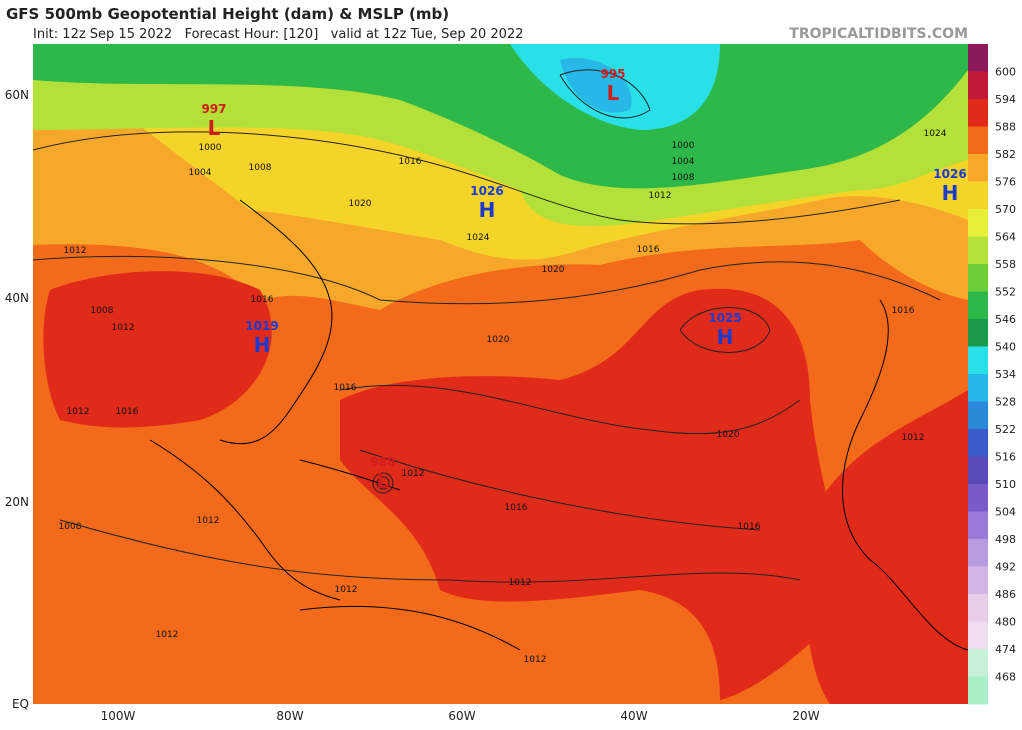 The image size is (1022, 730). I want to click on colorbar-label: 552, so click(1005, 292).